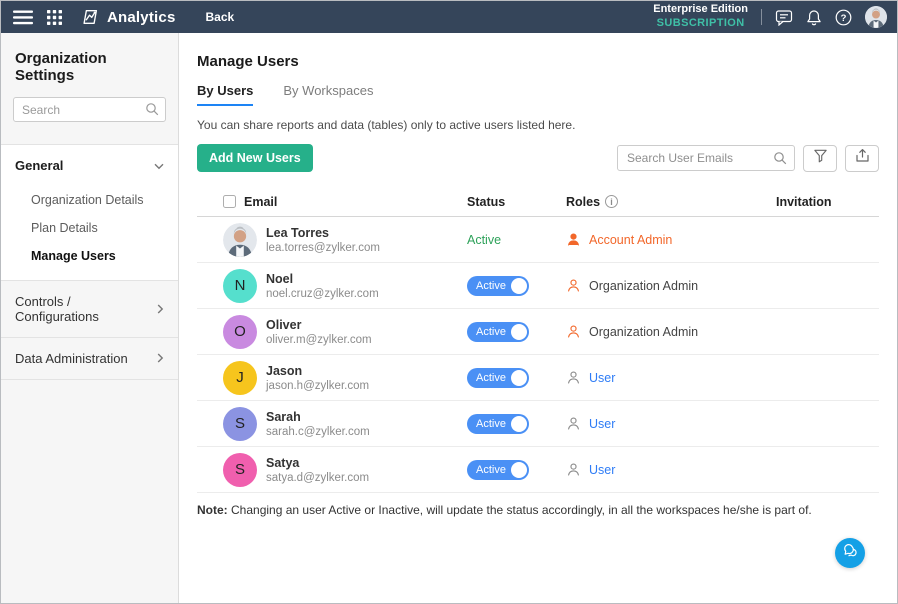 The width and height of the screenshot is (898, 604). Describe the element at coordinates (319, 339) in the screenshot. I see `user-email: oliver.m@zylker.com` at that location.